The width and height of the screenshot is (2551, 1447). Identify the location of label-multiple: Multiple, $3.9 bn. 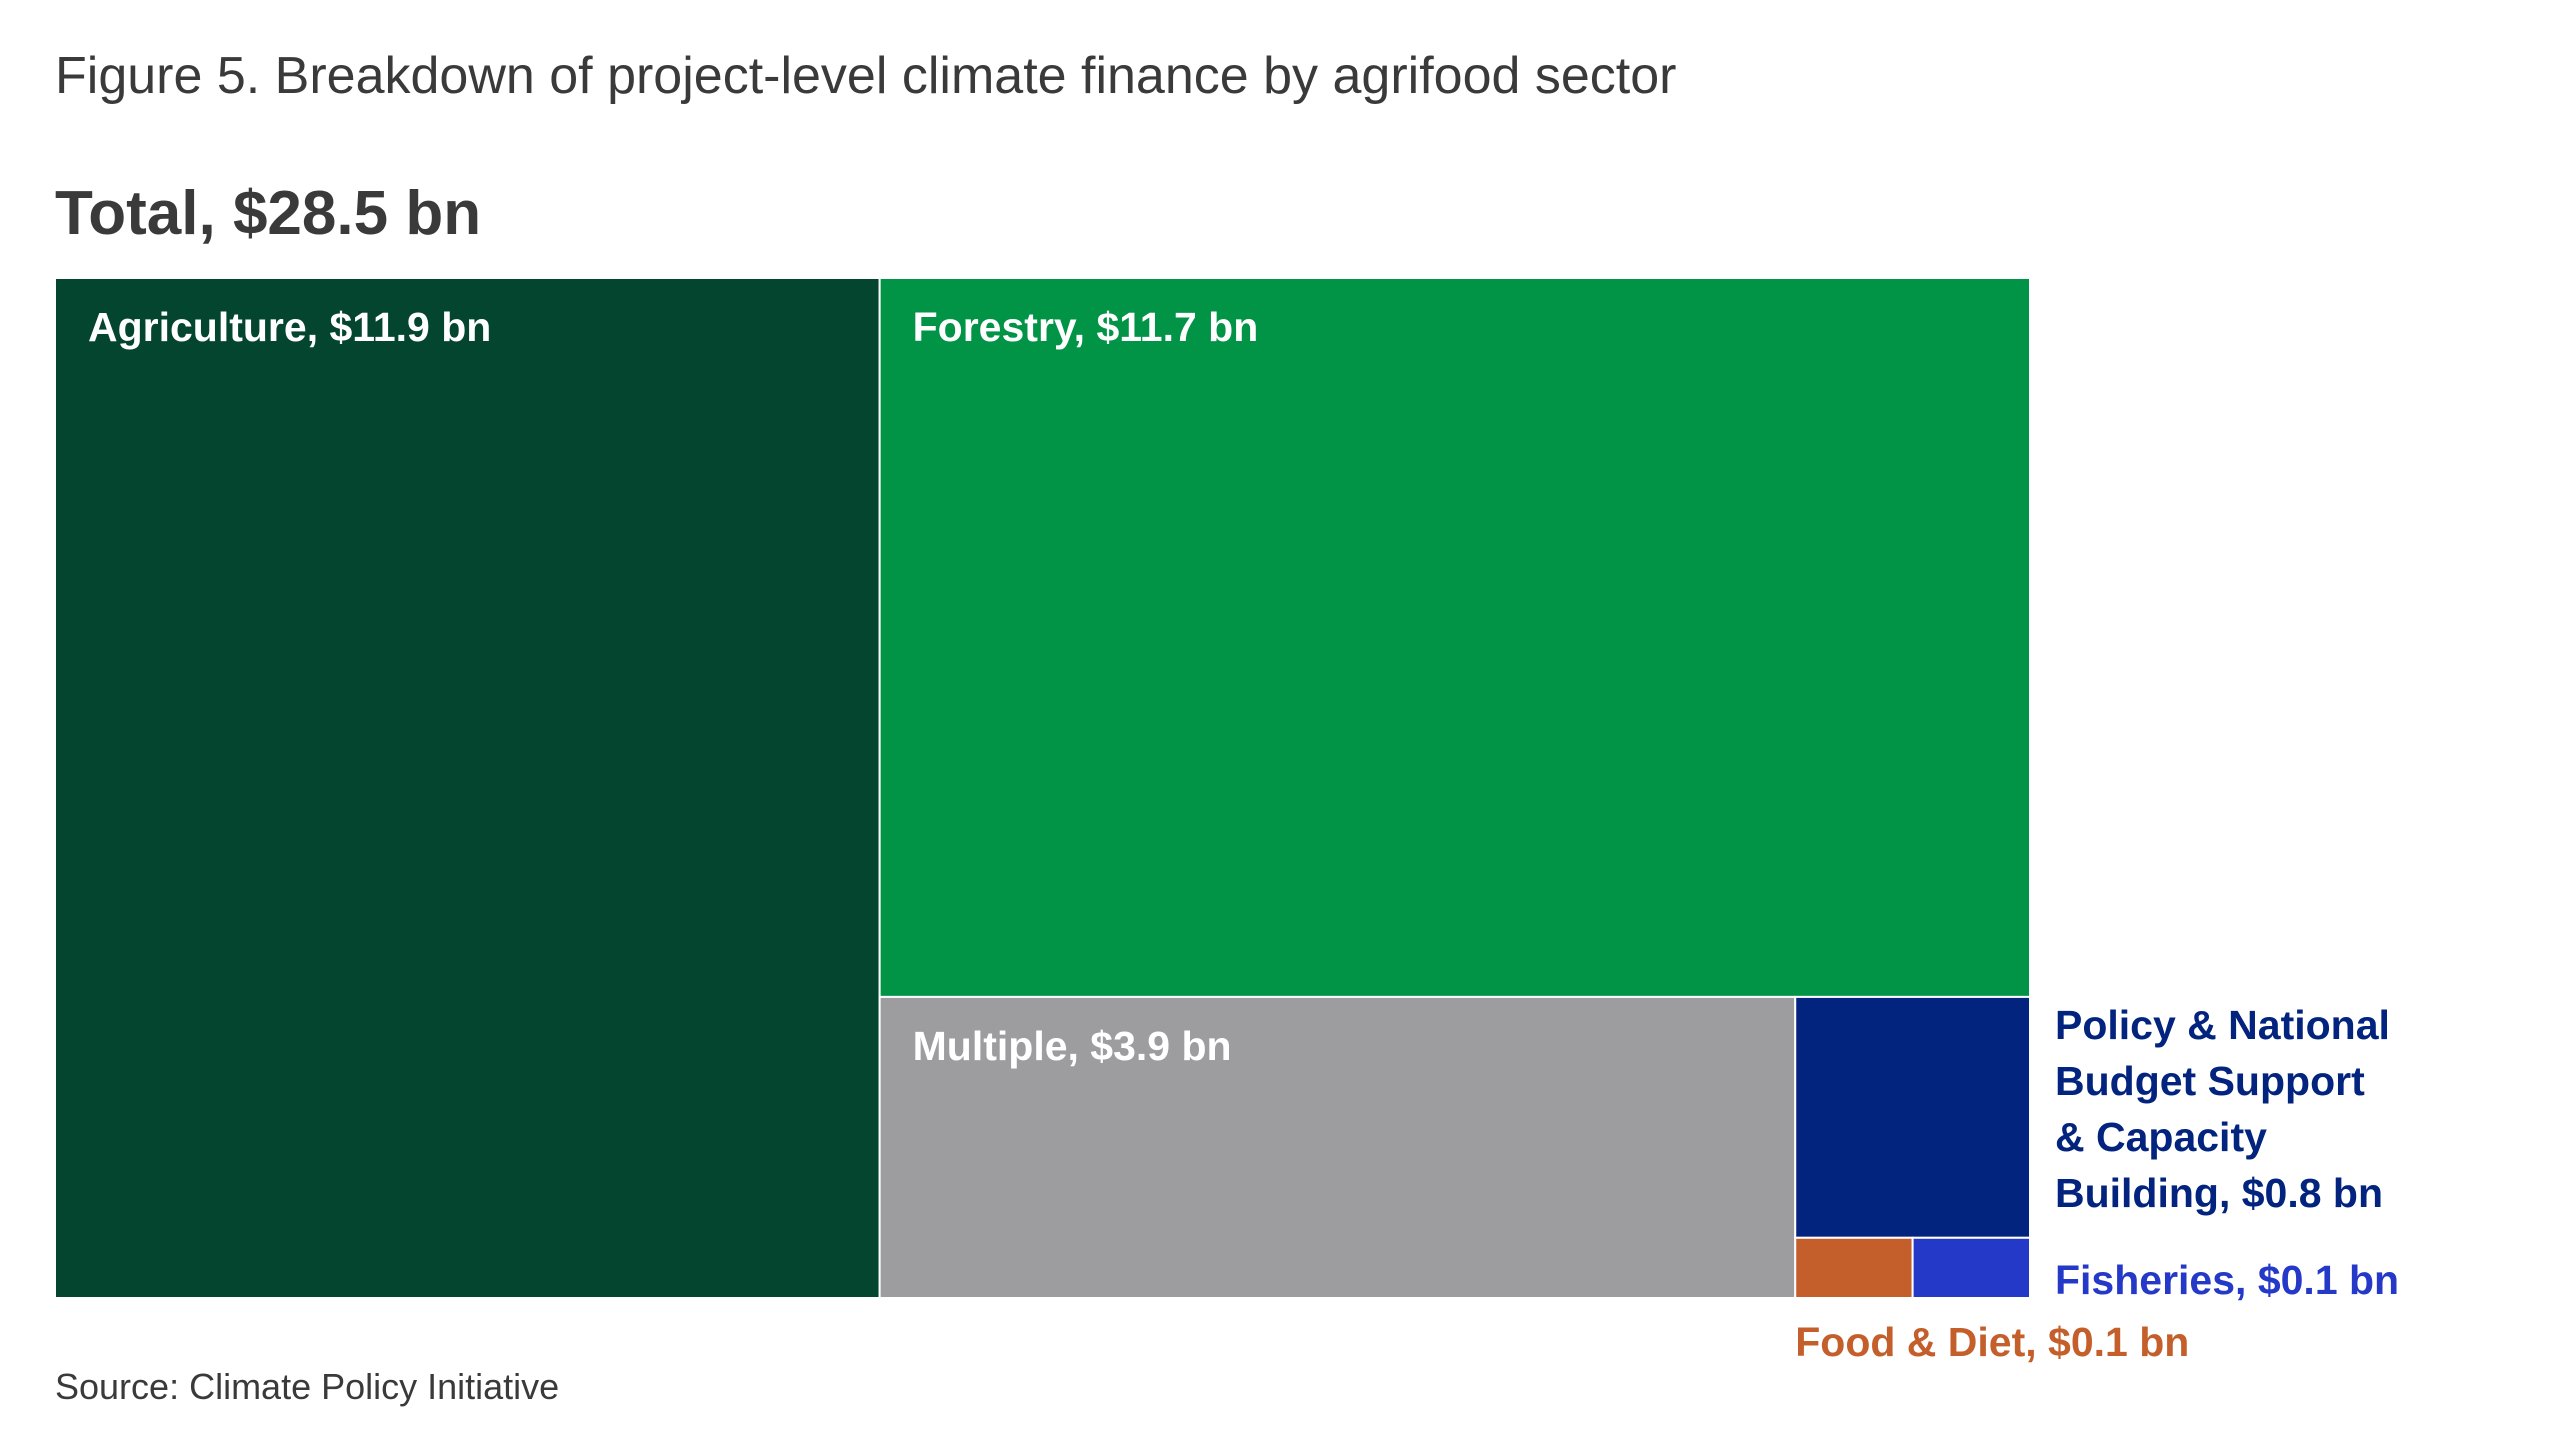
(1072, 1046).